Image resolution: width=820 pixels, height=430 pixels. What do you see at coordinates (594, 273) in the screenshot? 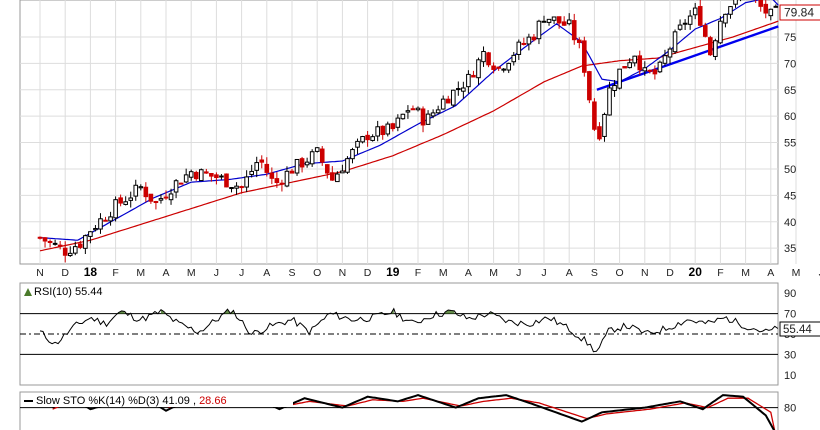
I see `month-tick-label: S` at bounding box center [594, 273].